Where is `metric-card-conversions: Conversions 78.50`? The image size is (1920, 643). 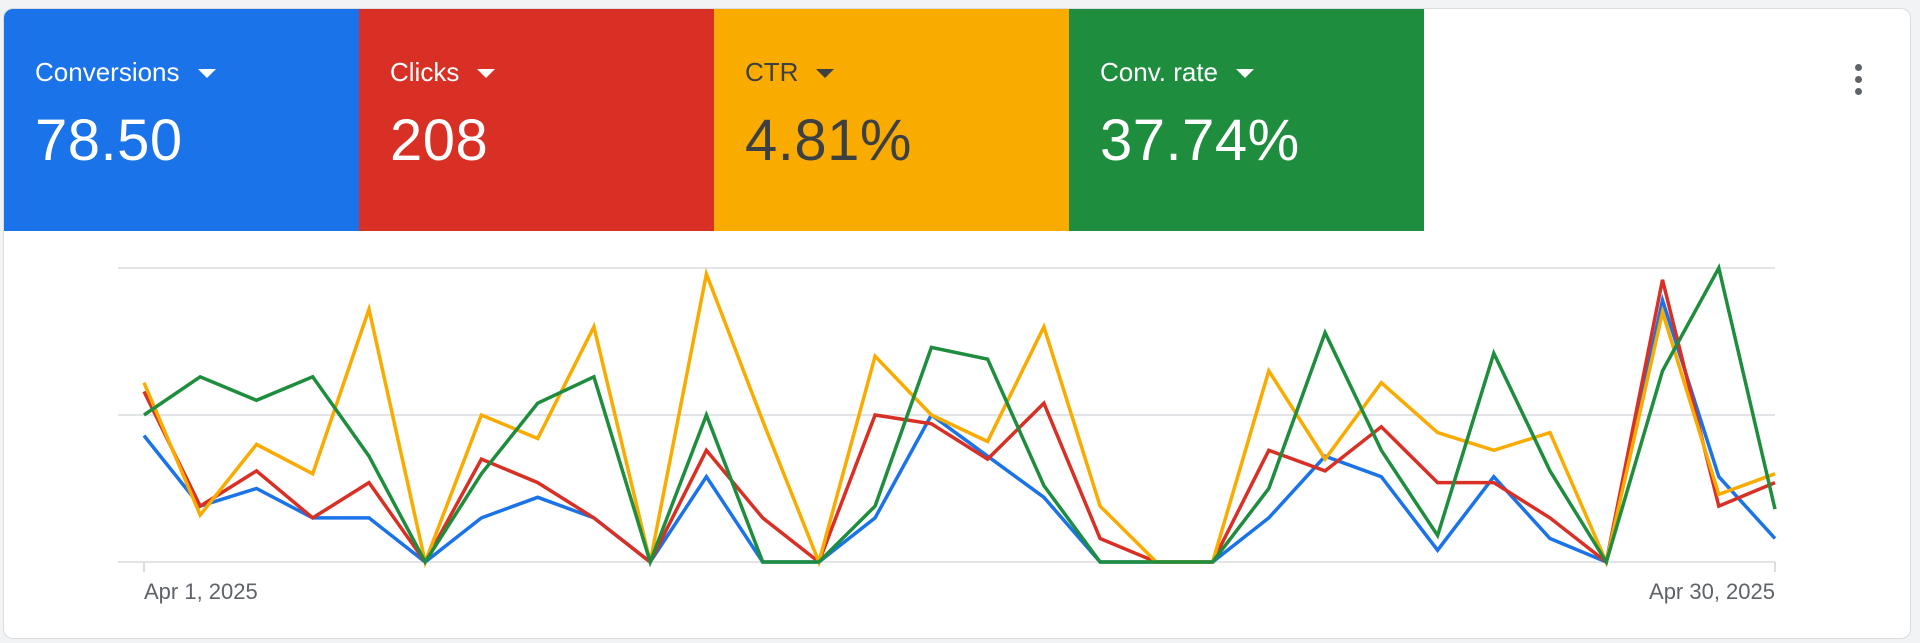 metric-card-conversions: Conversions 78.50 is located at coordinates (181, 120).